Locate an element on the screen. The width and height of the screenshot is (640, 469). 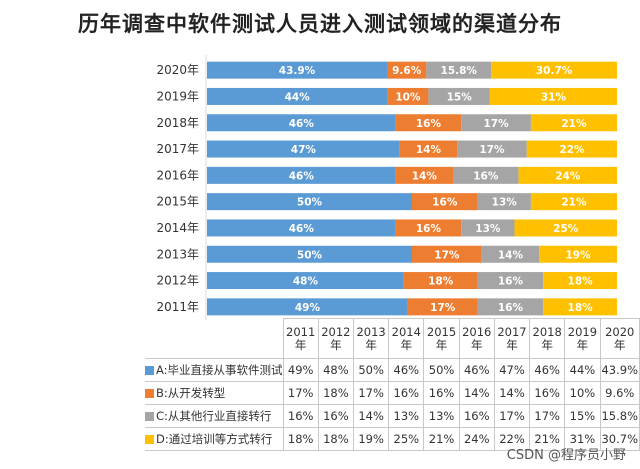
y-tick-label: 2011年 is located at coordinates (177, 307).